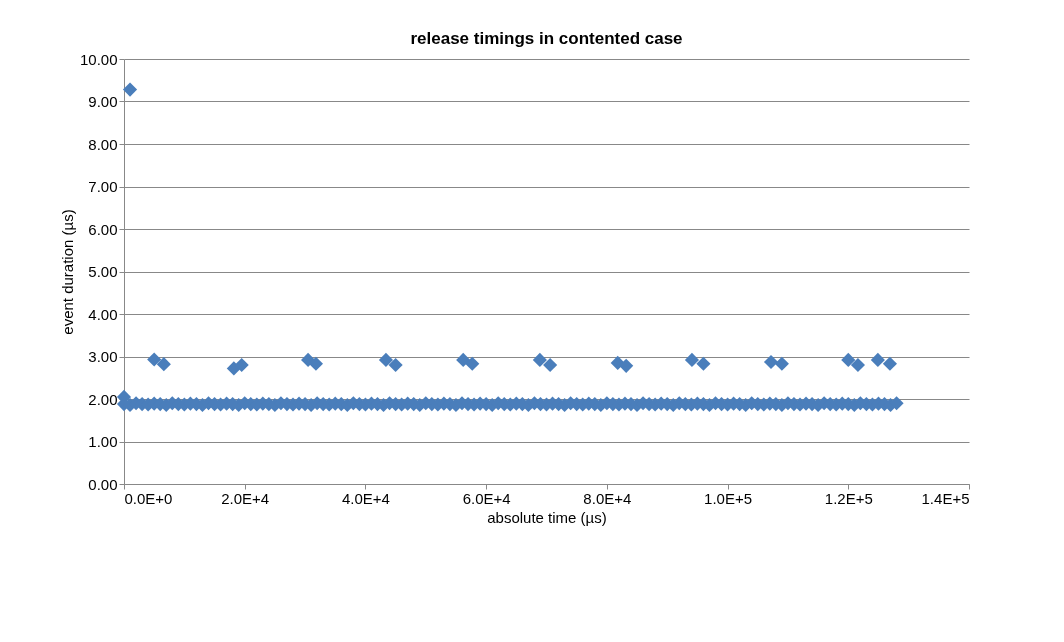 Image resolution: width=1064 pixels, height=642 pixels. I want to click on x-tick-label: 0.0E+0, so click(148, 498).